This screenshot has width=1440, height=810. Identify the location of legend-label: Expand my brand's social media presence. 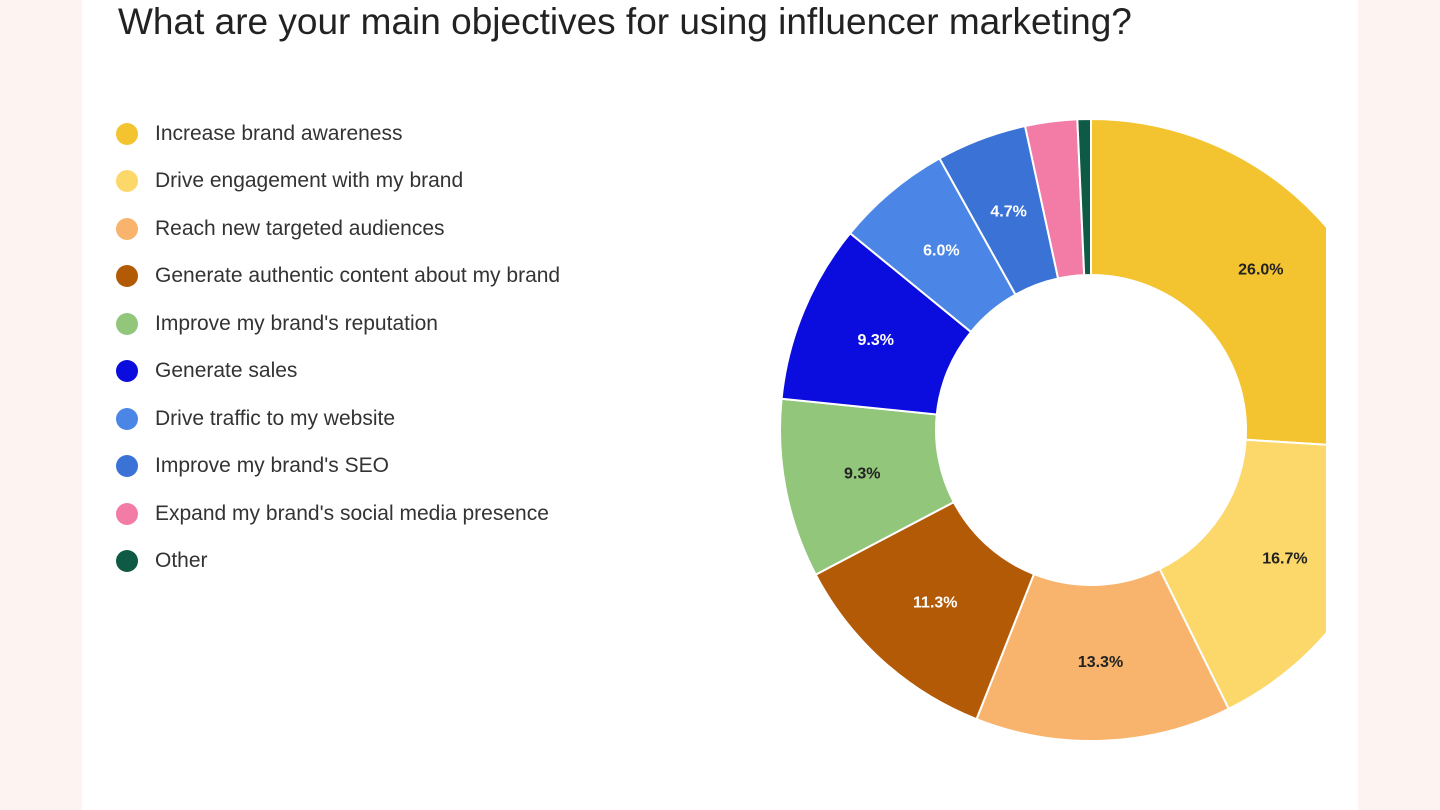
(352, 513).